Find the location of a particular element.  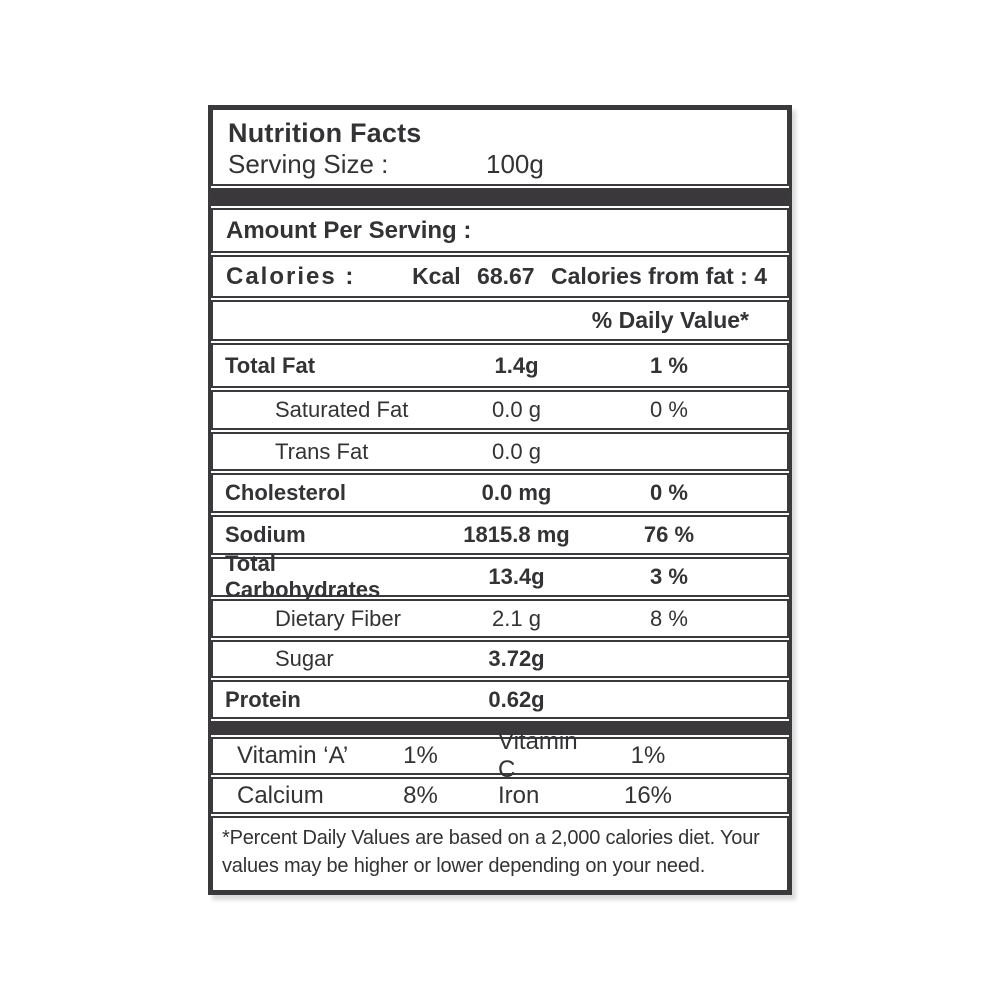

nutrient-amount: 2.1 g is located at coordinates (516, 618).